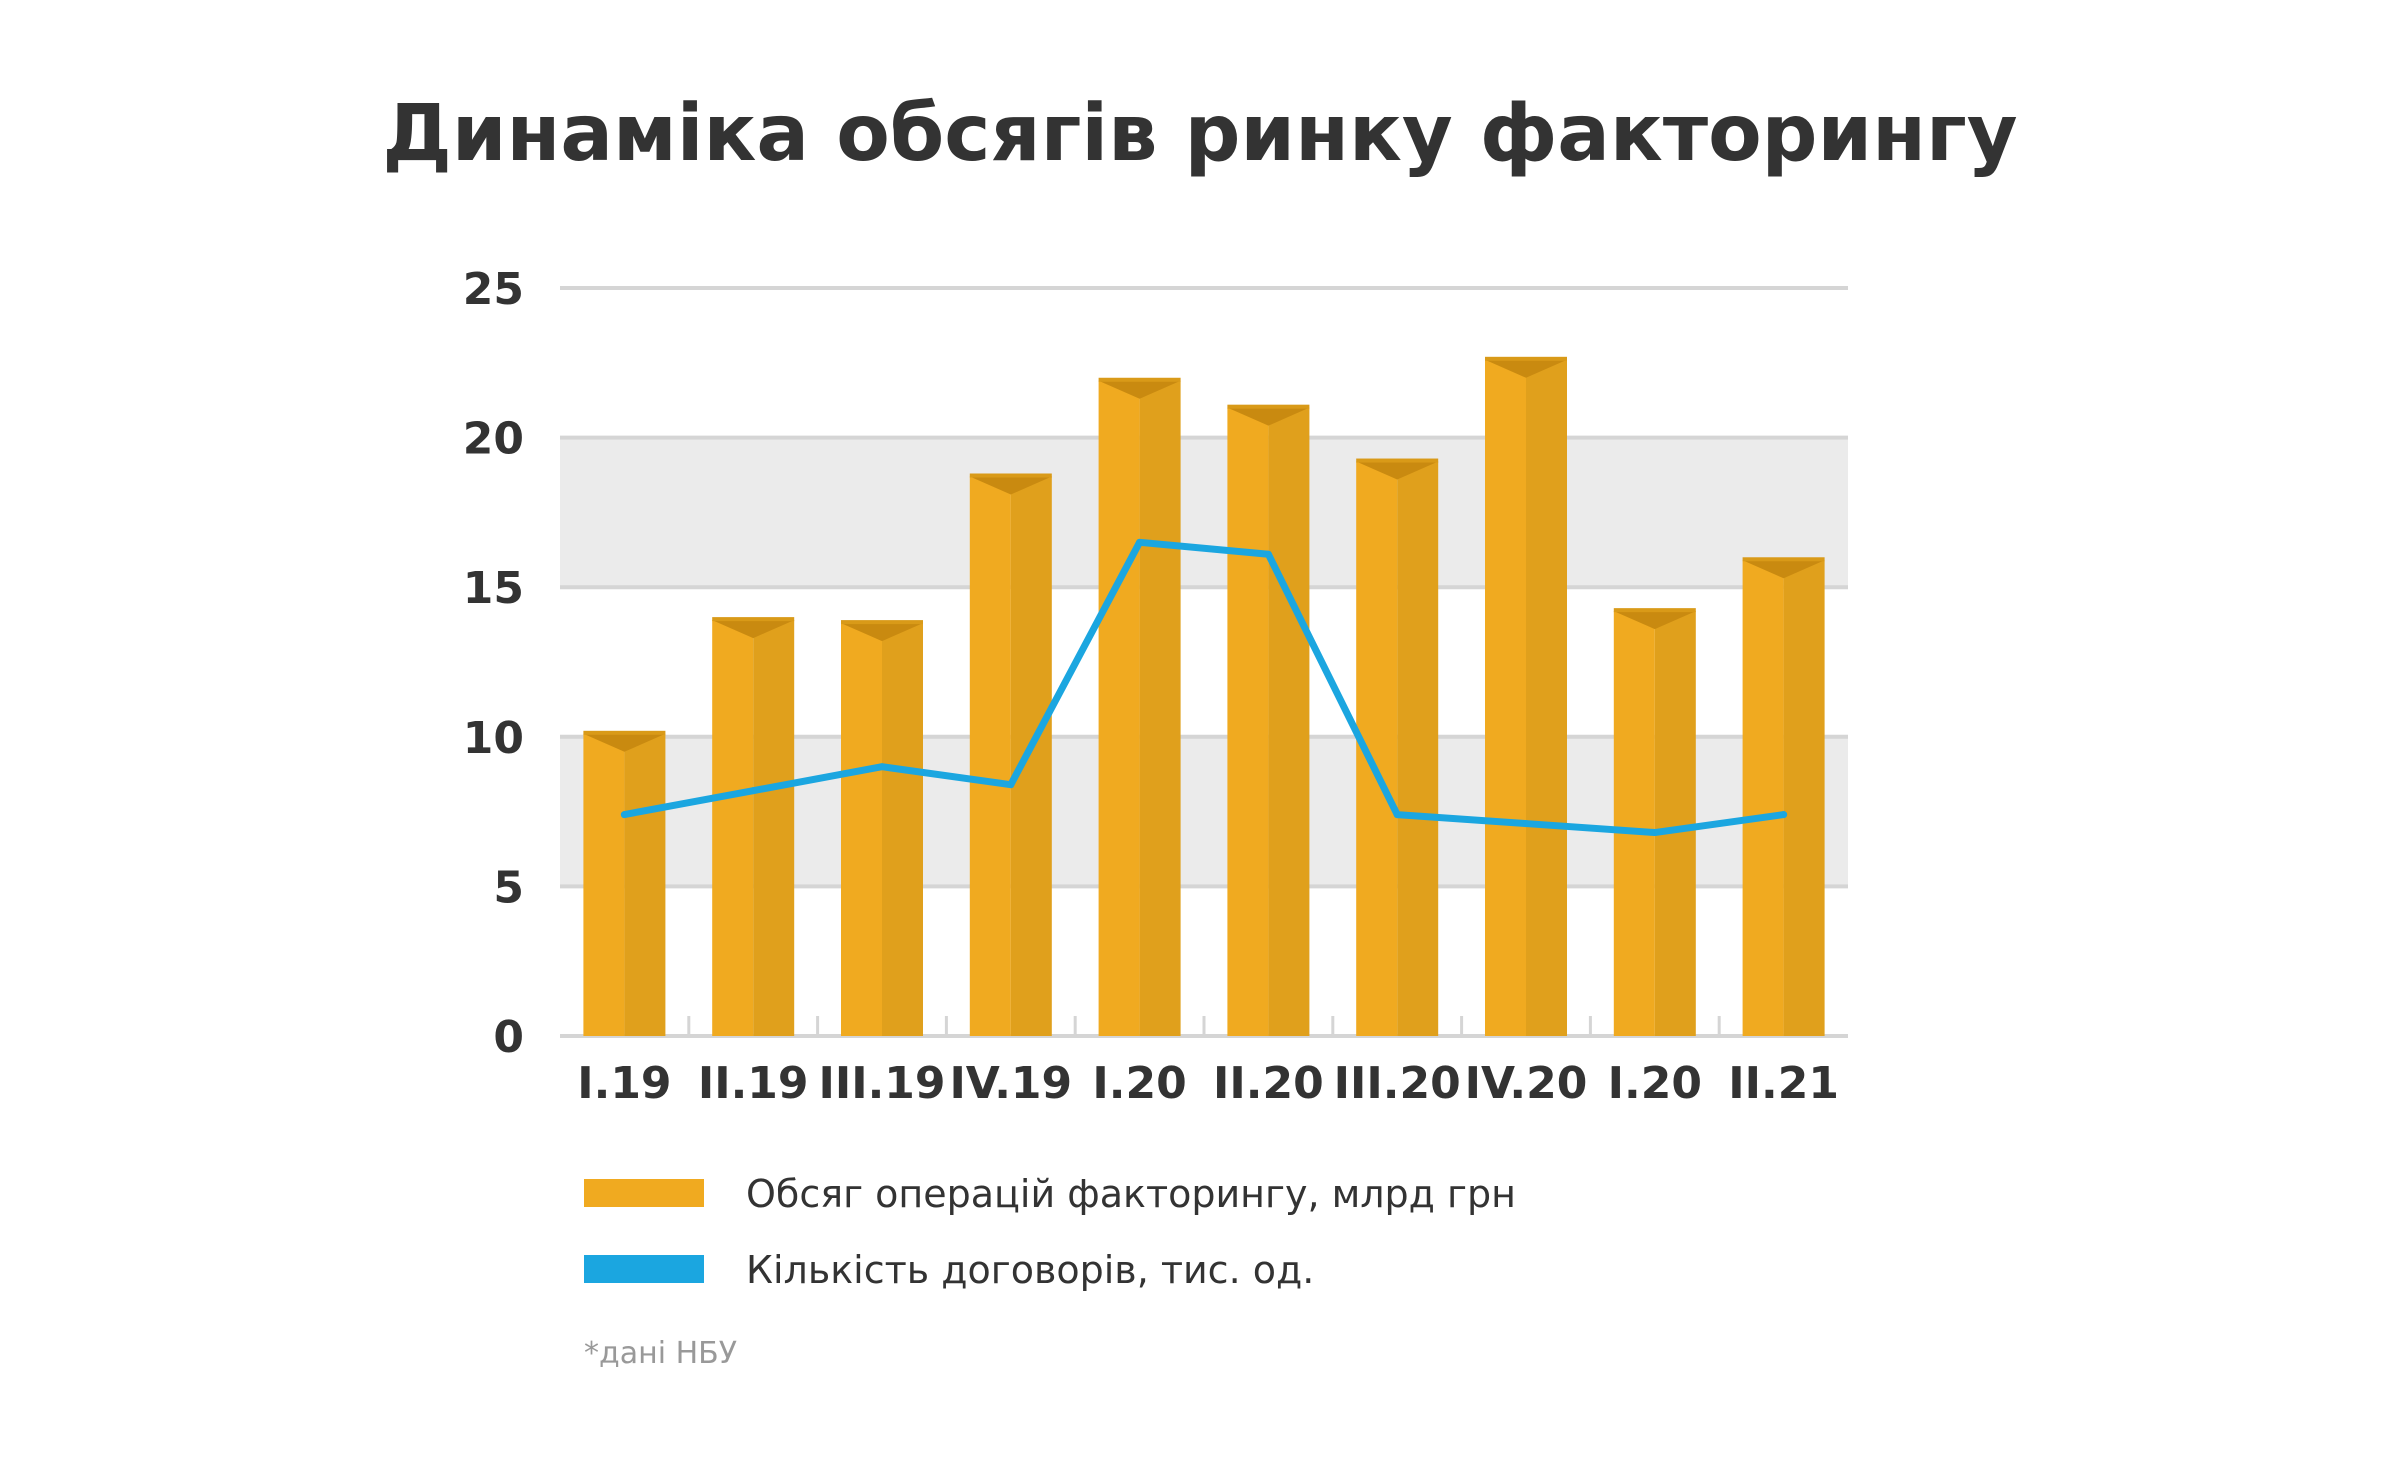  Describe the element at coordinates (508, 1037) in the screenshot. I see `y-tick-label: 0` at that location.